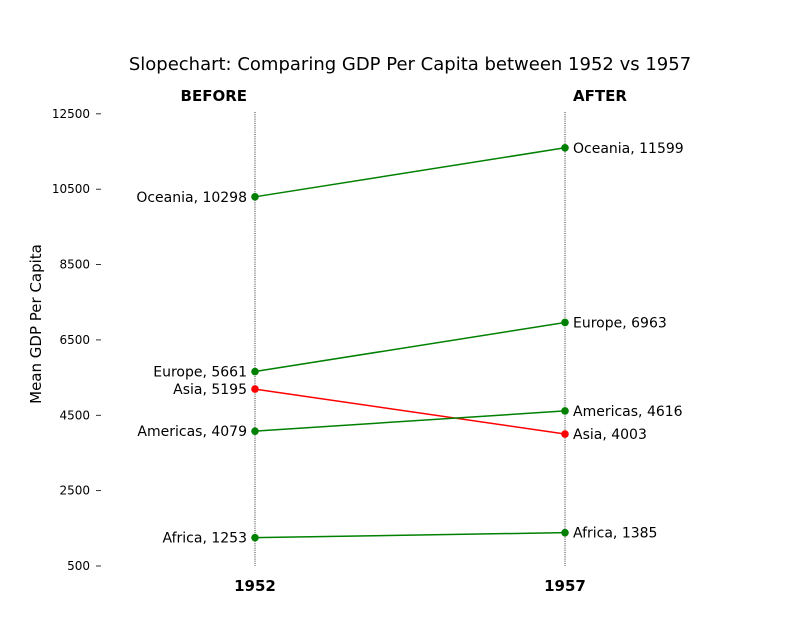 The width and height of the screenshot is (800, 640). I want to click on label-after-americas: Americas, 4616, so click(628, 412).